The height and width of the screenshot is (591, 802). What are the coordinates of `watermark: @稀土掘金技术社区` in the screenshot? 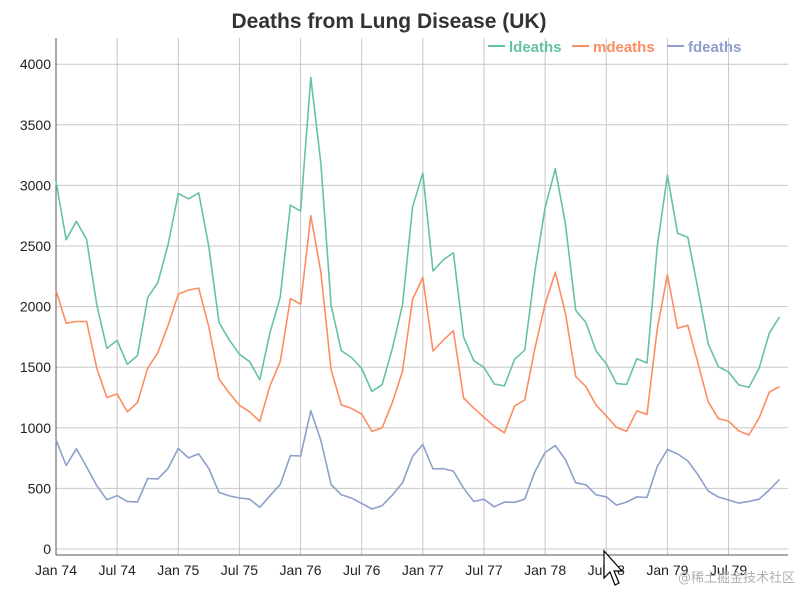 It's located at (736, 578).